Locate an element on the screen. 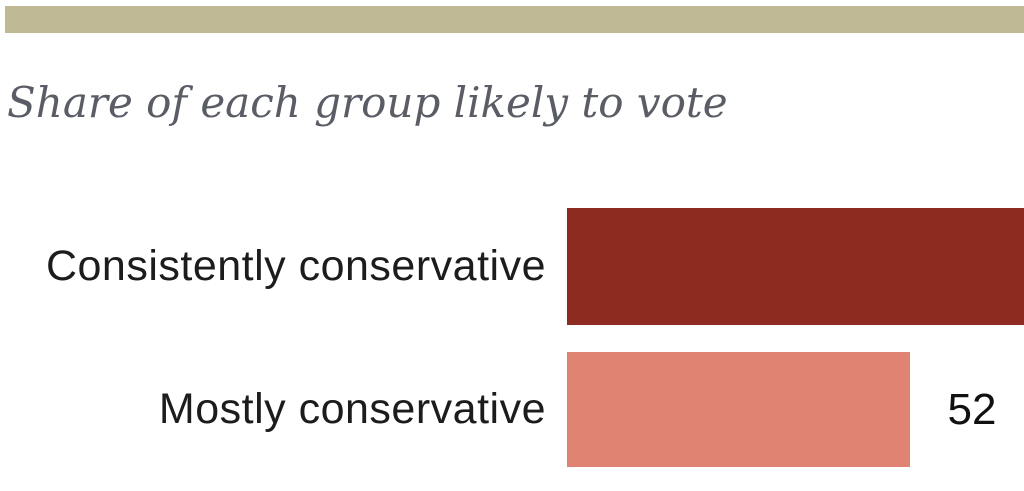 The image size is (1024, 491). value-label-consistently-conservative is located at coordinates (972, 266).